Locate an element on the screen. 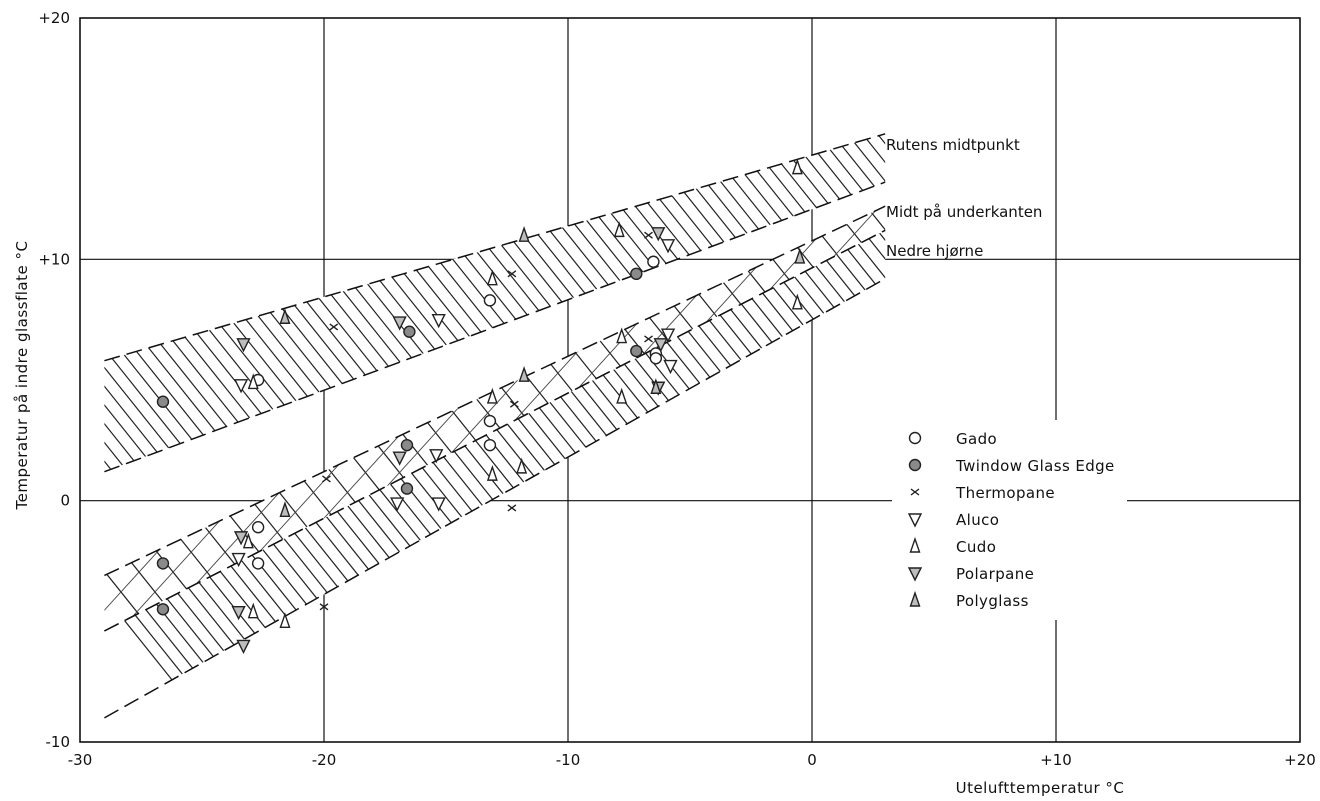 The height and width of the screenshot is (801, 1320). legend-label: Polyglass is located at coordinates (992, 601).